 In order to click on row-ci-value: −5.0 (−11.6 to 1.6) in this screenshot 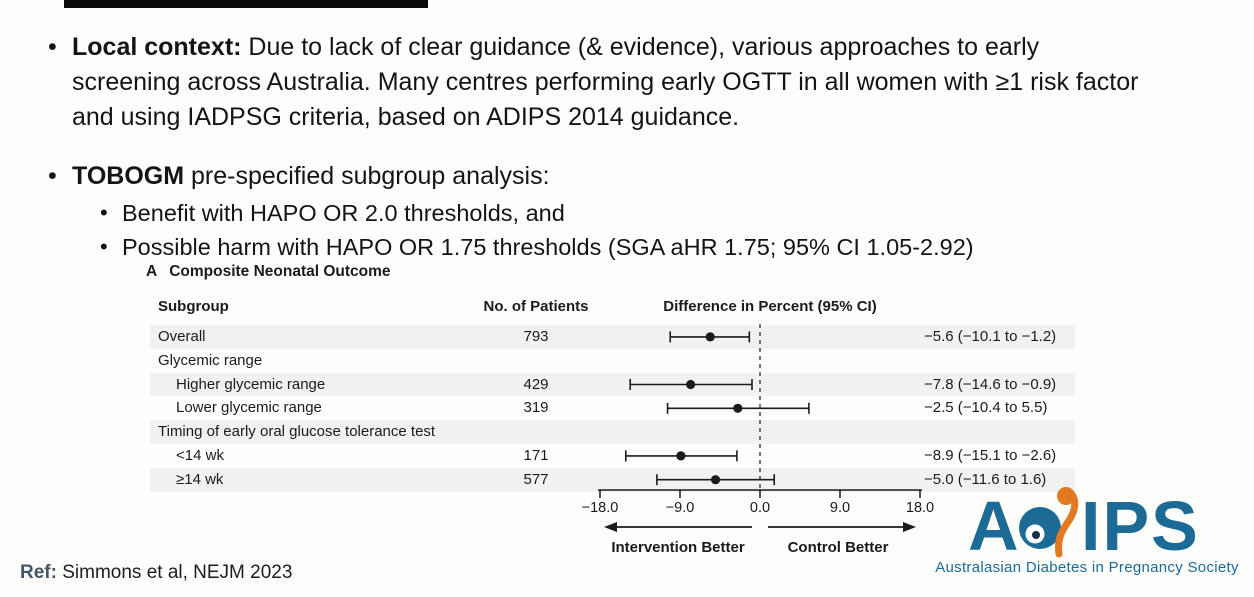, I will do `click(985, 479)`.